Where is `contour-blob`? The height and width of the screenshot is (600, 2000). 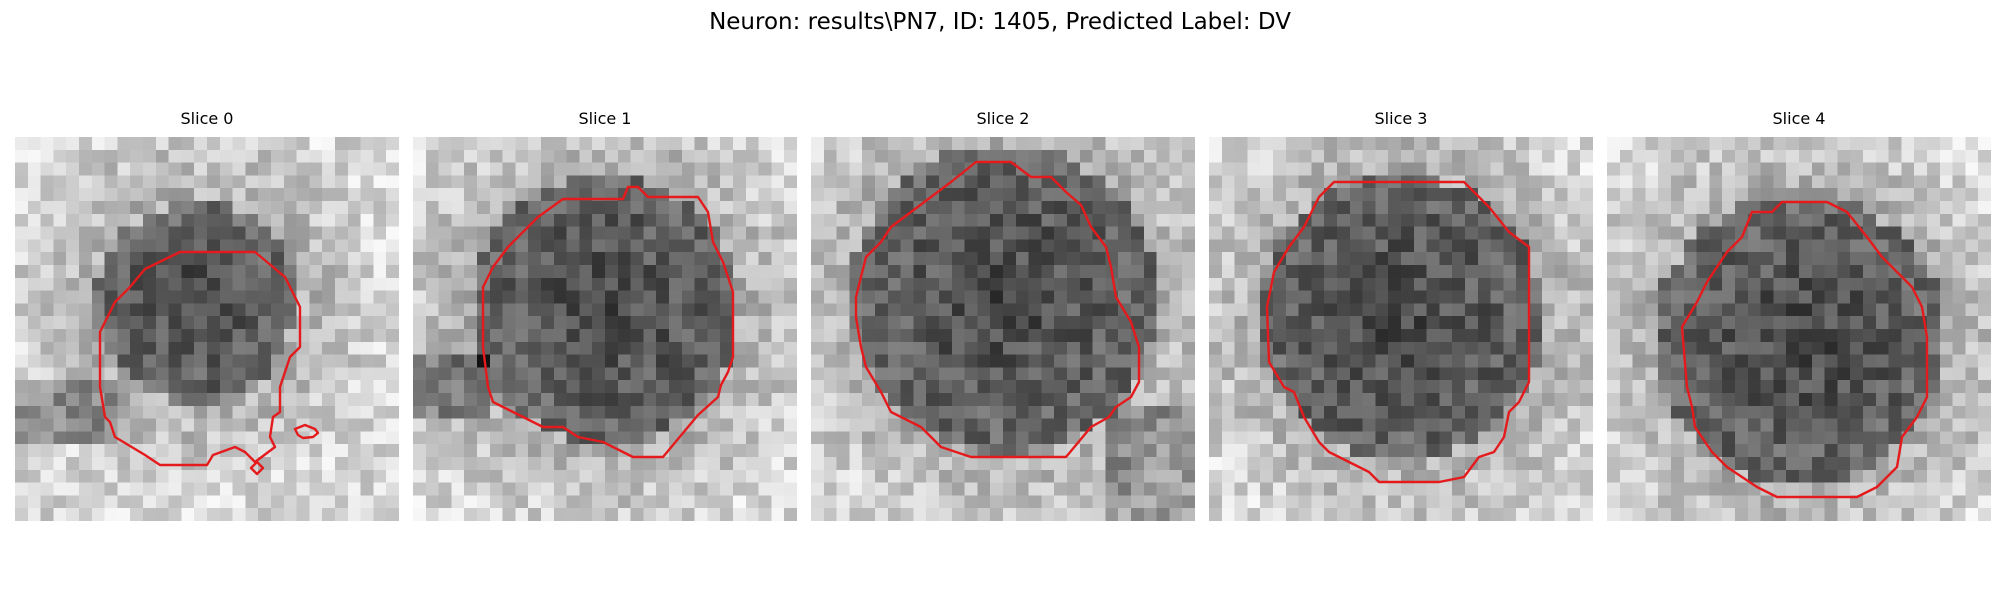 contour-blob is located at coordinates (306, 431).